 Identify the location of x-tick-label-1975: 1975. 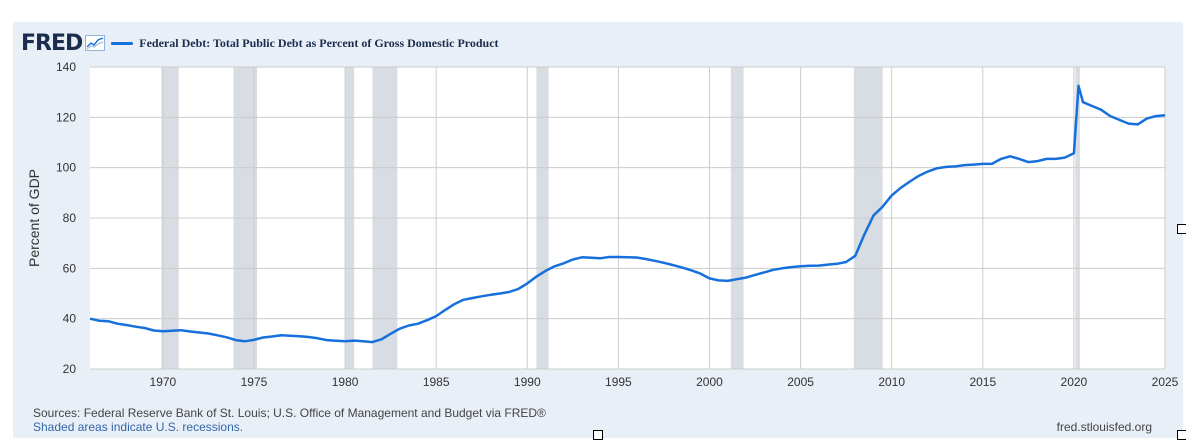
(254, 382).